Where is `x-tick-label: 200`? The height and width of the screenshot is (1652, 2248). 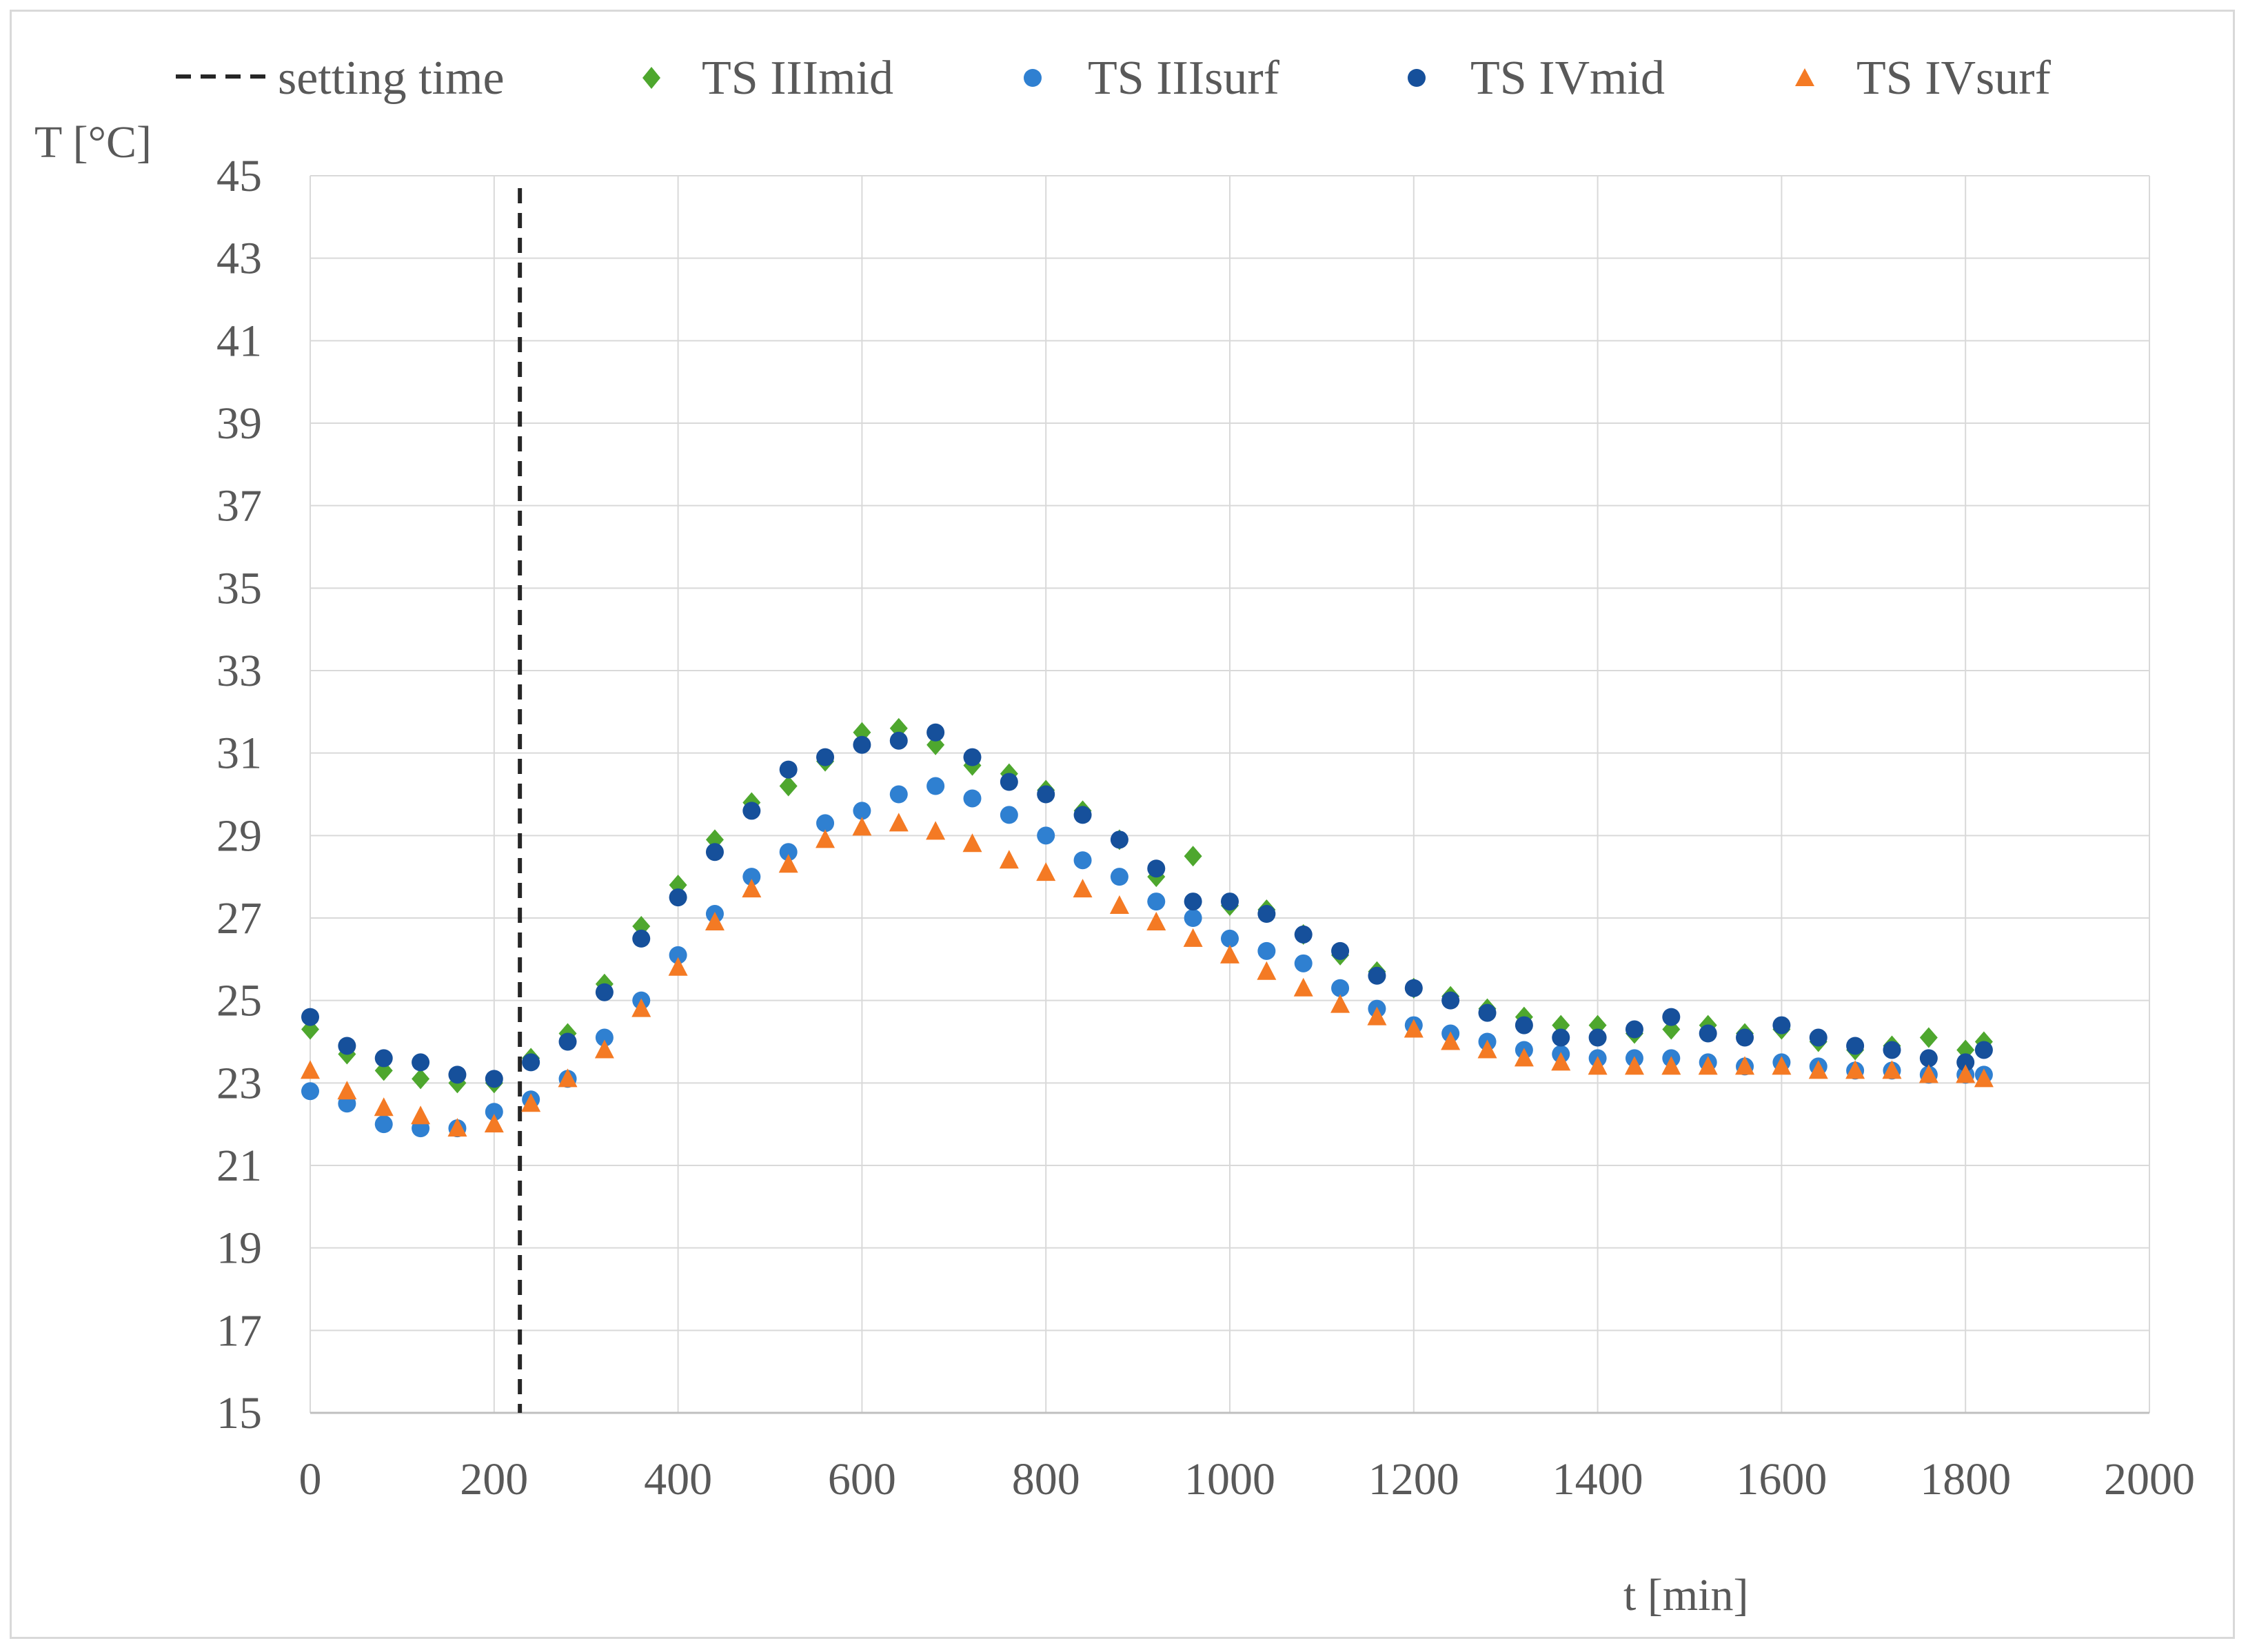 x-tick-label: 200 is located at coordinates (494, 1480).